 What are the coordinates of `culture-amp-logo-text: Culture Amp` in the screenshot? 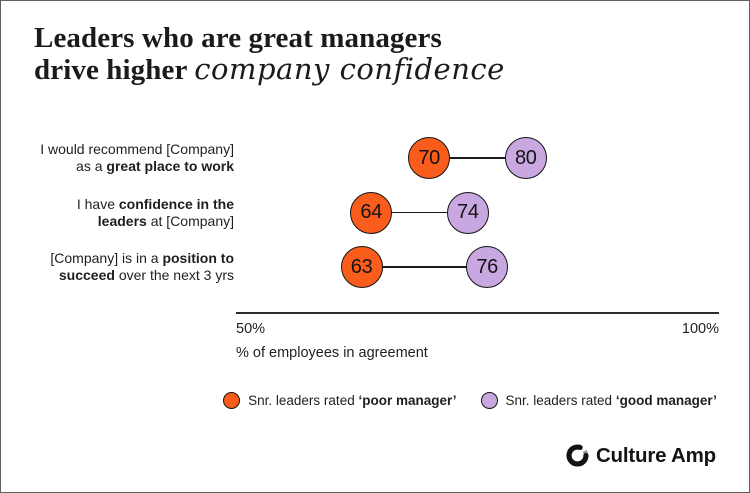 It's located at (655, 455).